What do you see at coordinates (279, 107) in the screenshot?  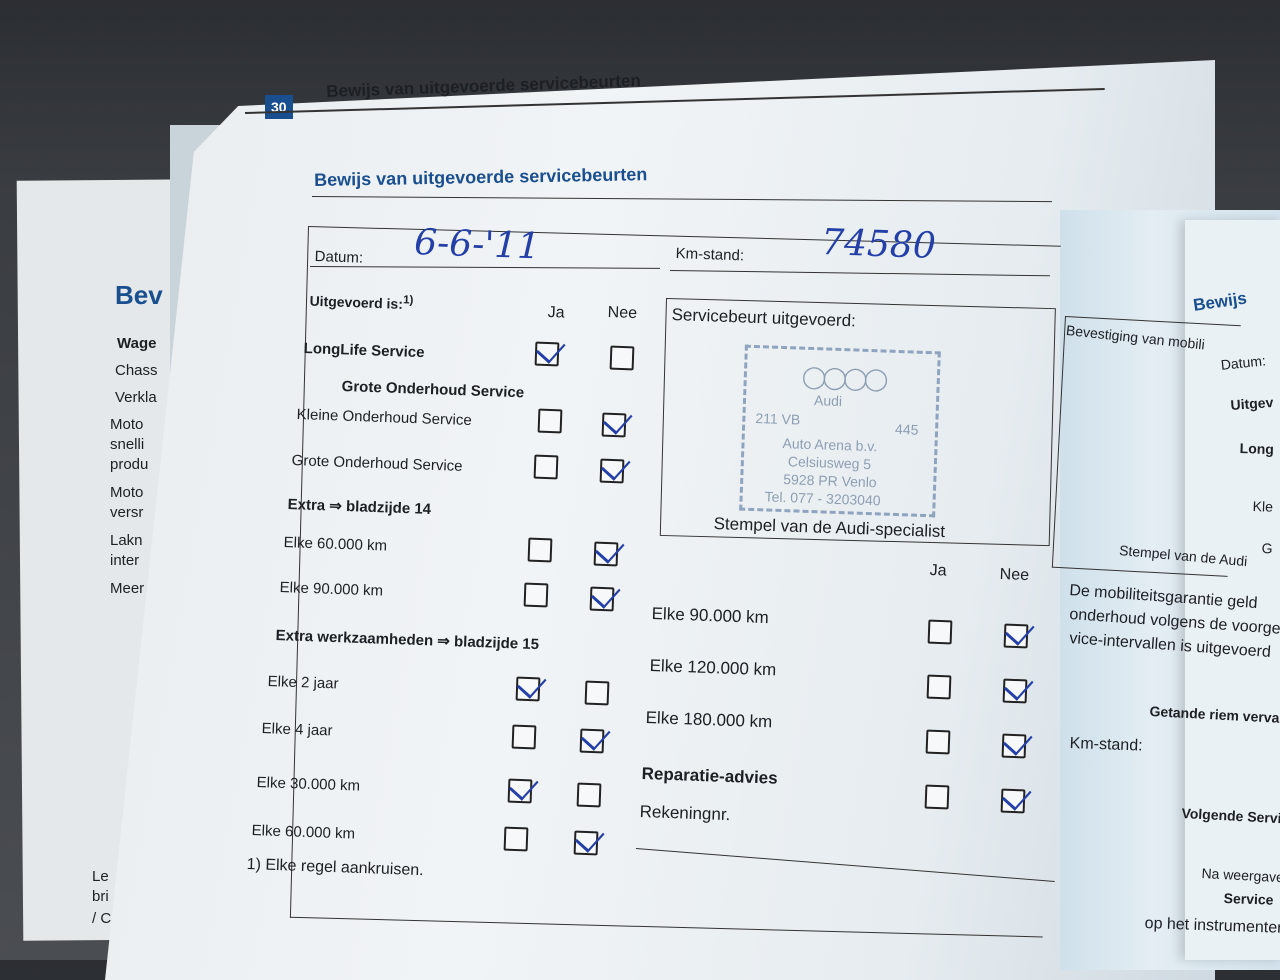 I see `page-number: 30` at bounding box center [279, 107].